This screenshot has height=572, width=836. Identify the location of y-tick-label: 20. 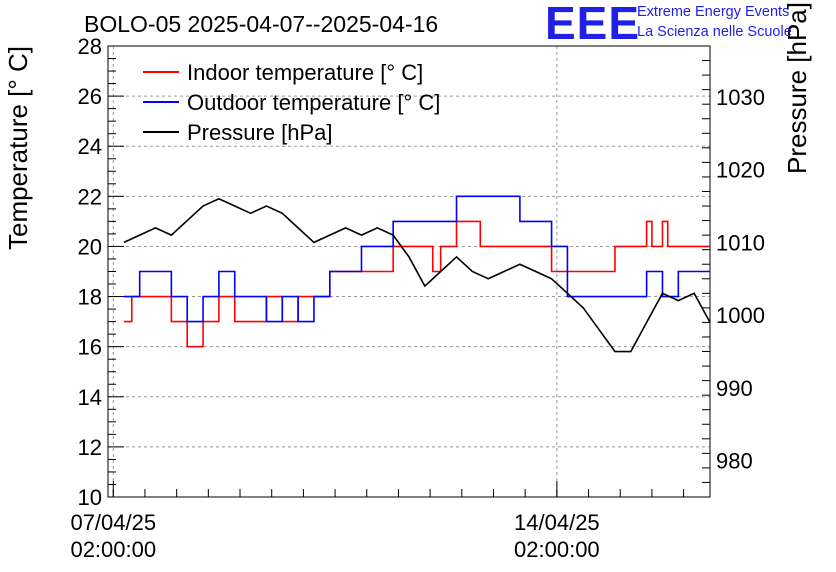
(90, 246).